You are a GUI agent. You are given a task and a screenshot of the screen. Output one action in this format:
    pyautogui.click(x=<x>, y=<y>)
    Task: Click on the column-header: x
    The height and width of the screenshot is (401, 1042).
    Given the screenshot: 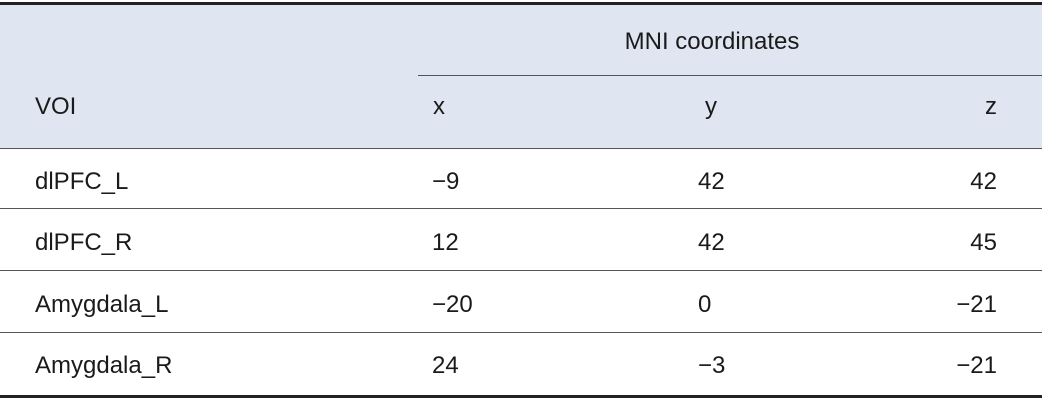 What is the action you would take?
    pyautogui.click(x=439, y=106)
    